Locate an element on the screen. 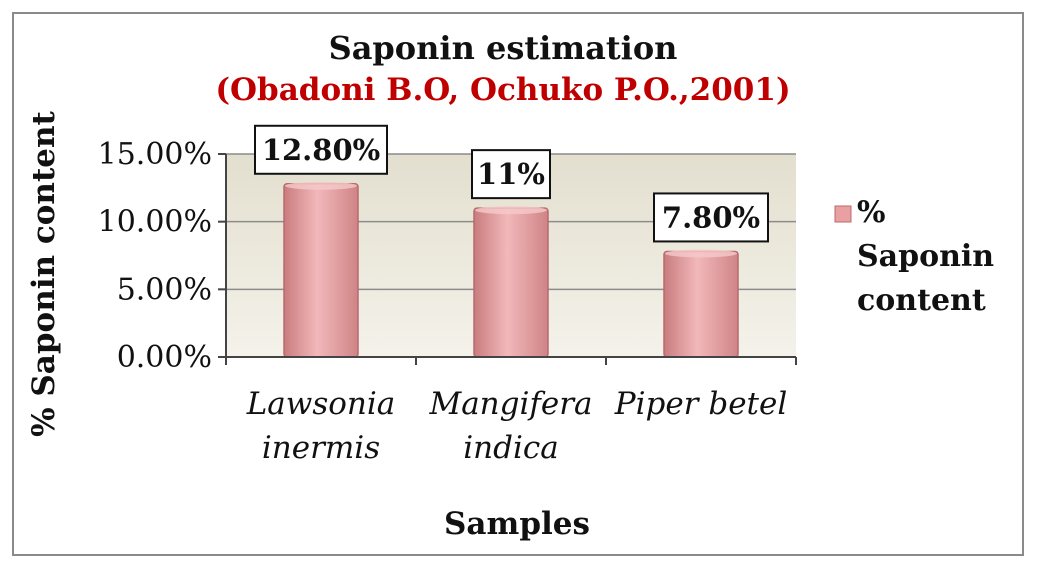 Image resolution: width=1038 pixels, height=576 pixels. category-label: indica is located at coordinates (510, 448).